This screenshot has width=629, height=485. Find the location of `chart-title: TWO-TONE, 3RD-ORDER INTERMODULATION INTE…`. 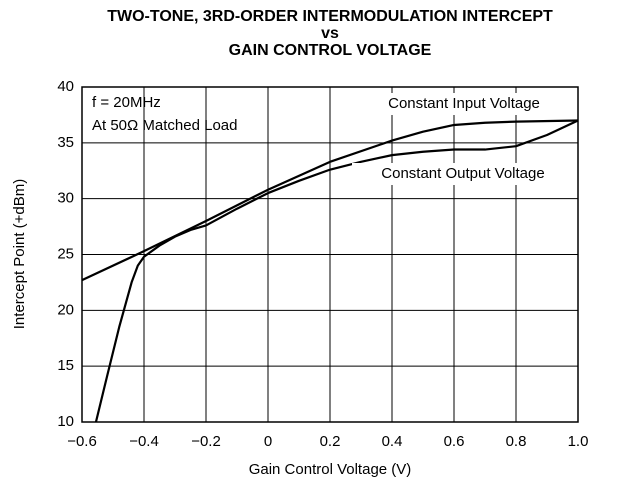

chart-title: TWO-TONE, 3RD-ORDER INTERMODULATION INTE… is located at coordinates (330, 16).